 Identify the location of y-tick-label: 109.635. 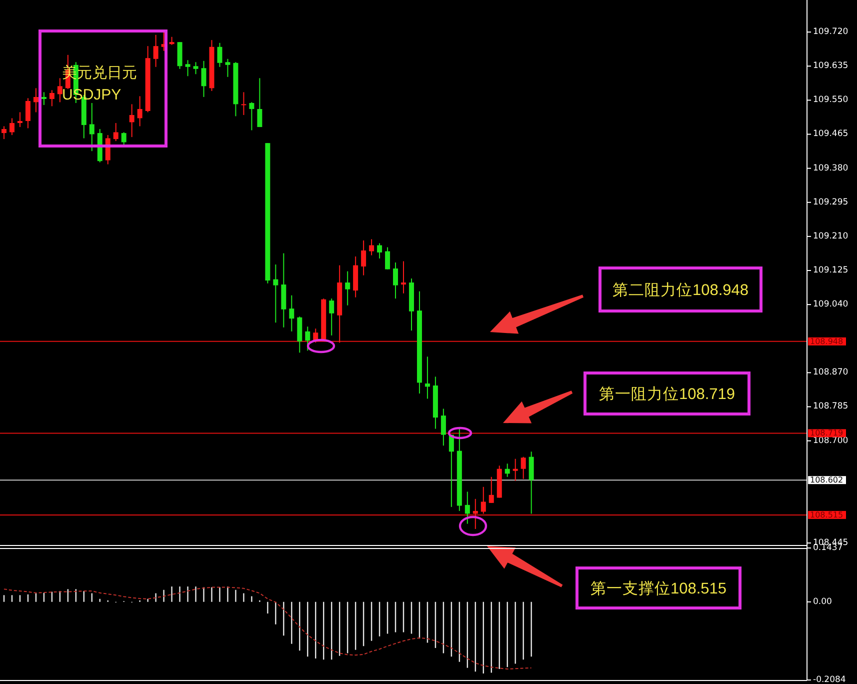
(830, 66).